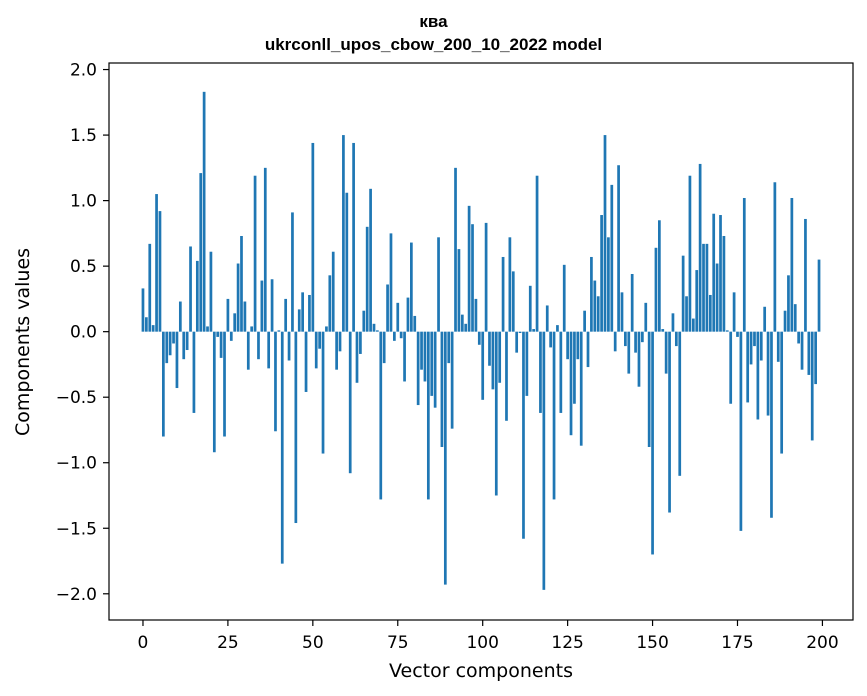 The image size is (867, 696). Describe the element at coordinates (83, 202) in the screenshot. I see `y-tick-label: 1.0` at that location.